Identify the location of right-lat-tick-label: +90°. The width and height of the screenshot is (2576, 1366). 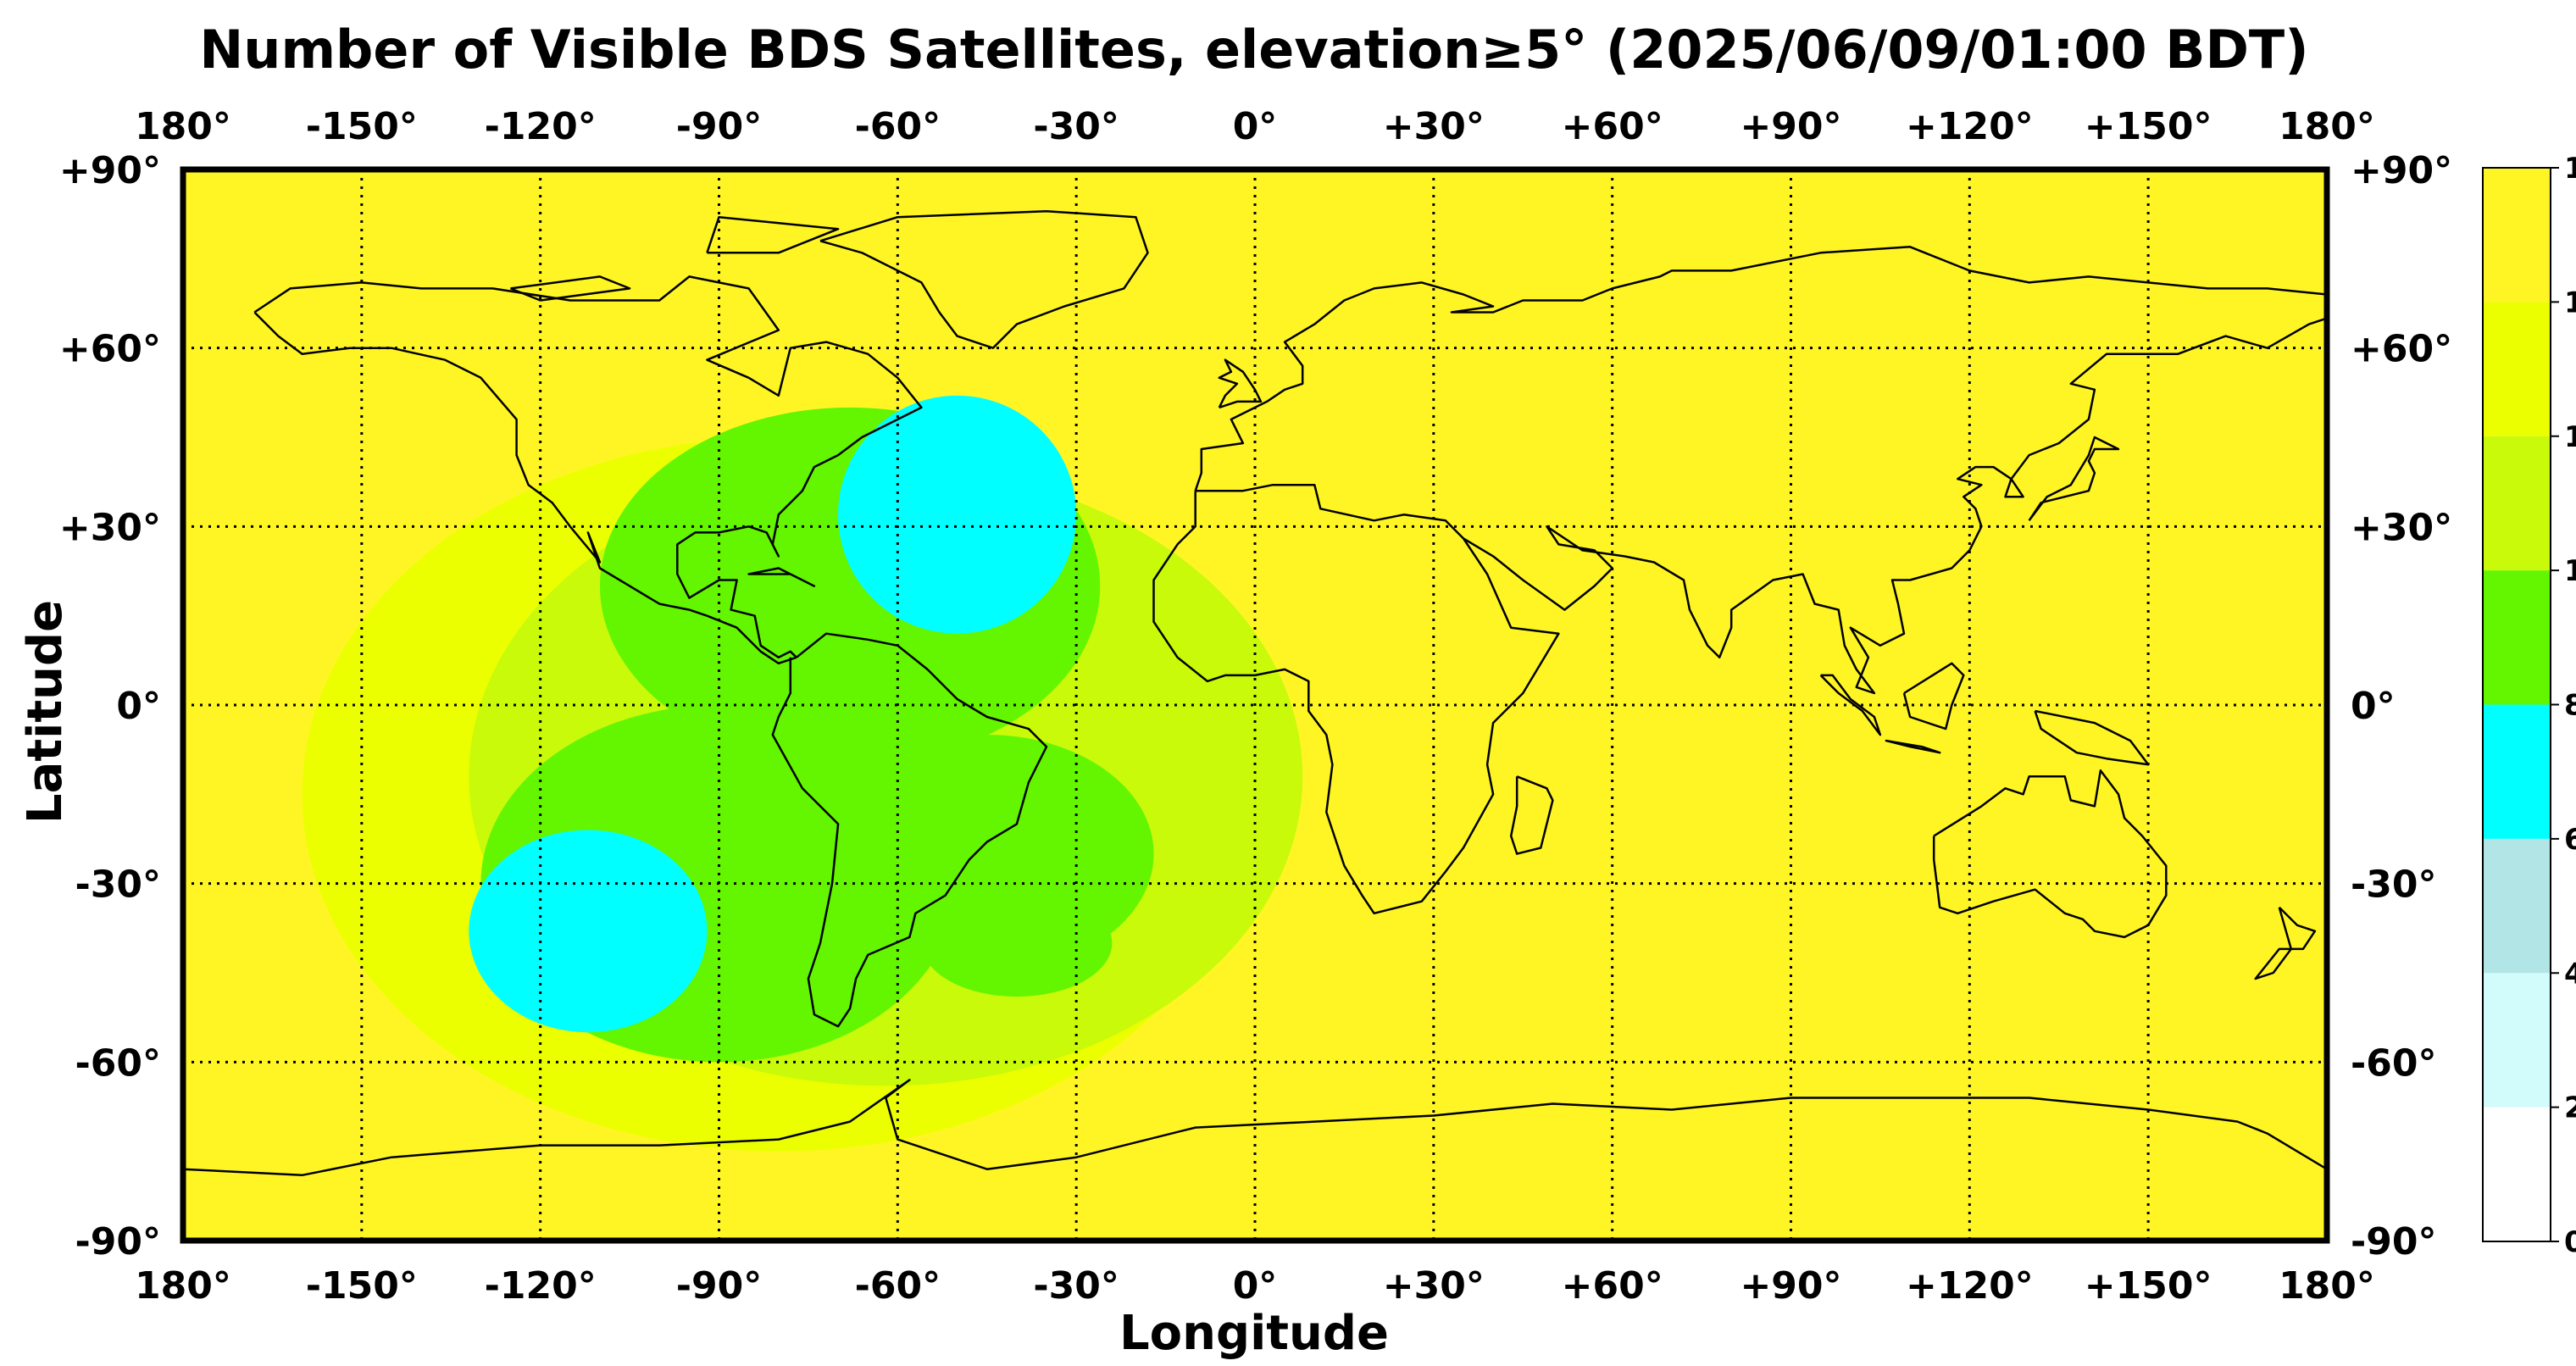
(2401, 170).